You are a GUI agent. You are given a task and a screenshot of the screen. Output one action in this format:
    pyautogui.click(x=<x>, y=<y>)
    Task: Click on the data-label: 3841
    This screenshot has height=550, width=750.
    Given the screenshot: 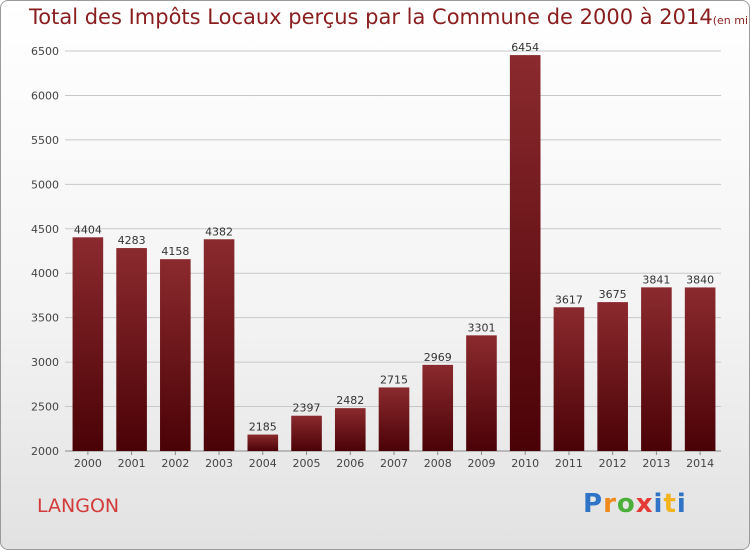 What is the action you would take?
    pyautogui.click(x=656, y=279)
    